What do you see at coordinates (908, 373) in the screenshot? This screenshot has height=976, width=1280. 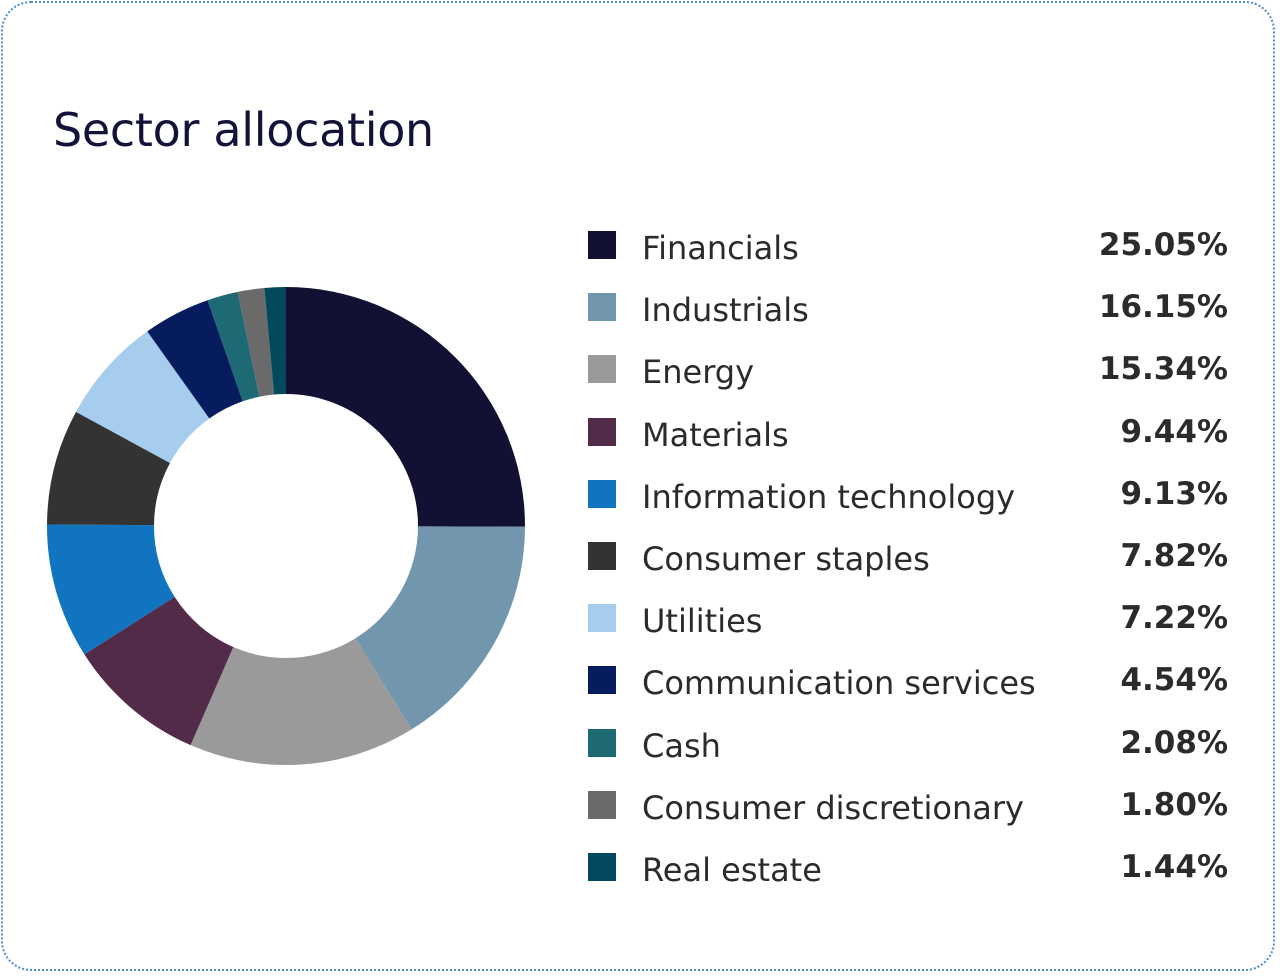 I see `legend-item-energy: Energy 15.34%` at bounding box center [908, 373].